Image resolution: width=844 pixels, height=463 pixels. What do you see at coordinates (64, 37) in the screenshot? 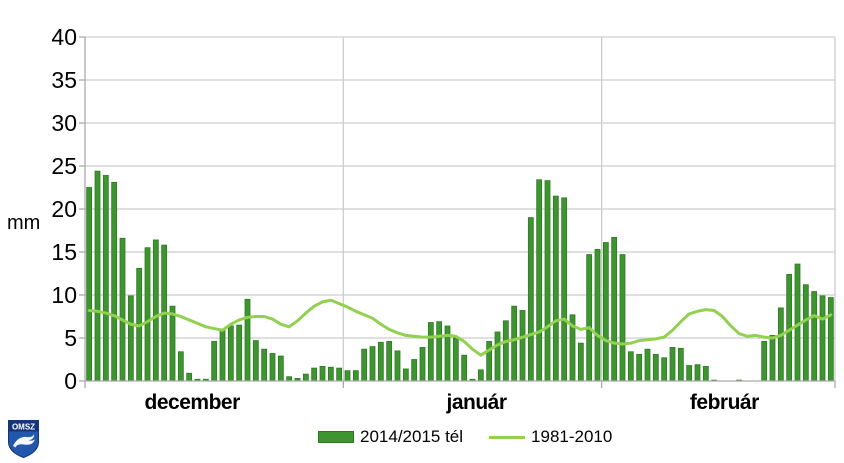
I see `y-axis-tick-label: 40` at bounding box center [64, 37].